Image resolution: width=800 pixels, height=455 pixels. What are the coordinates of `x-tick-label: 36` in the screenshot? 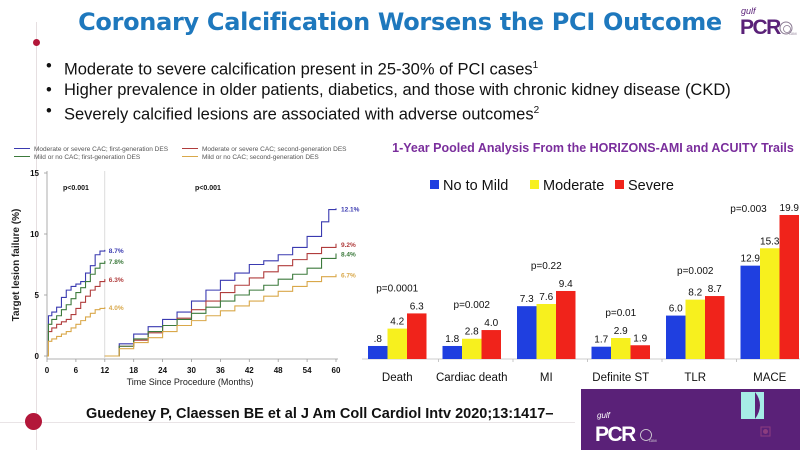 It's located at (220, 370).